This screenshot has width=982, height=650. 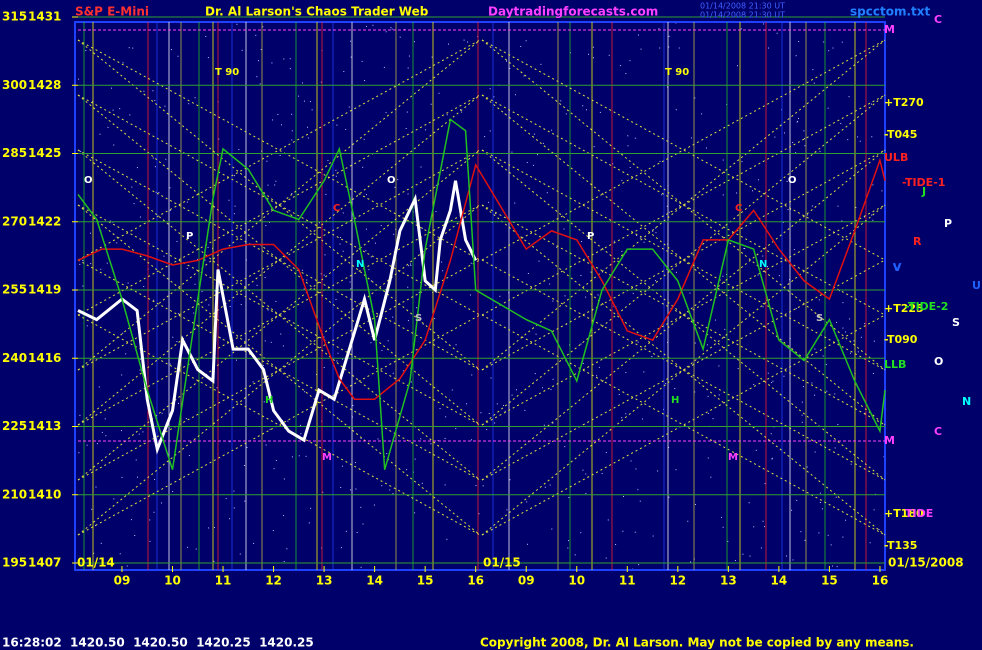 I want to click on x-tick-label: 12, so click(x=677, y=581).